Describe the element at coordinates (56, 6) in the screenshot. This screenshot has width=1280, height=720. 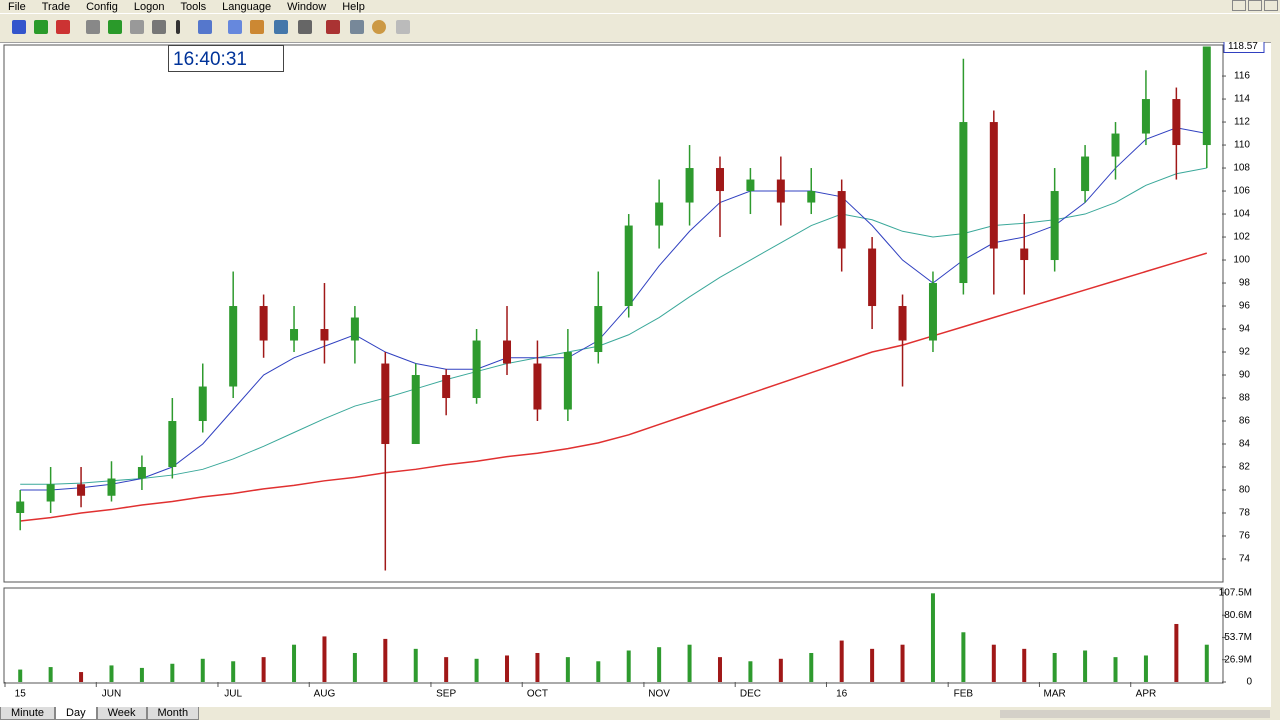
I see `menu-item: Trade` at that location.